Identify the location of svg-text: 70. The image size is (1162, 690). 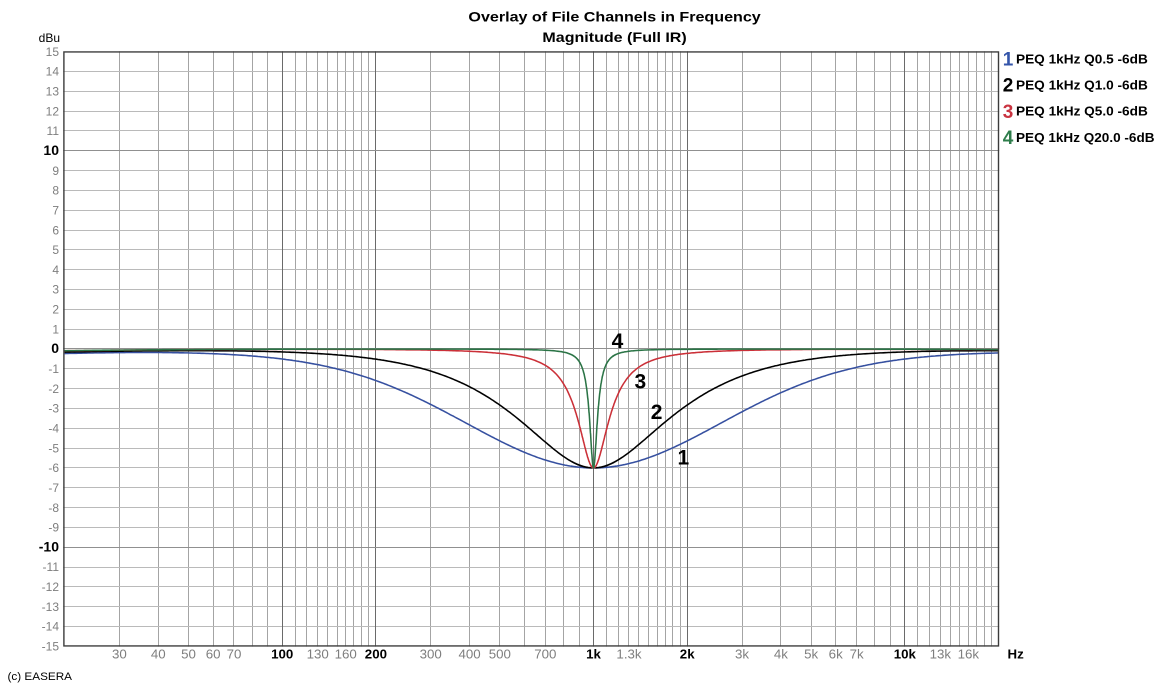
(234, 654).